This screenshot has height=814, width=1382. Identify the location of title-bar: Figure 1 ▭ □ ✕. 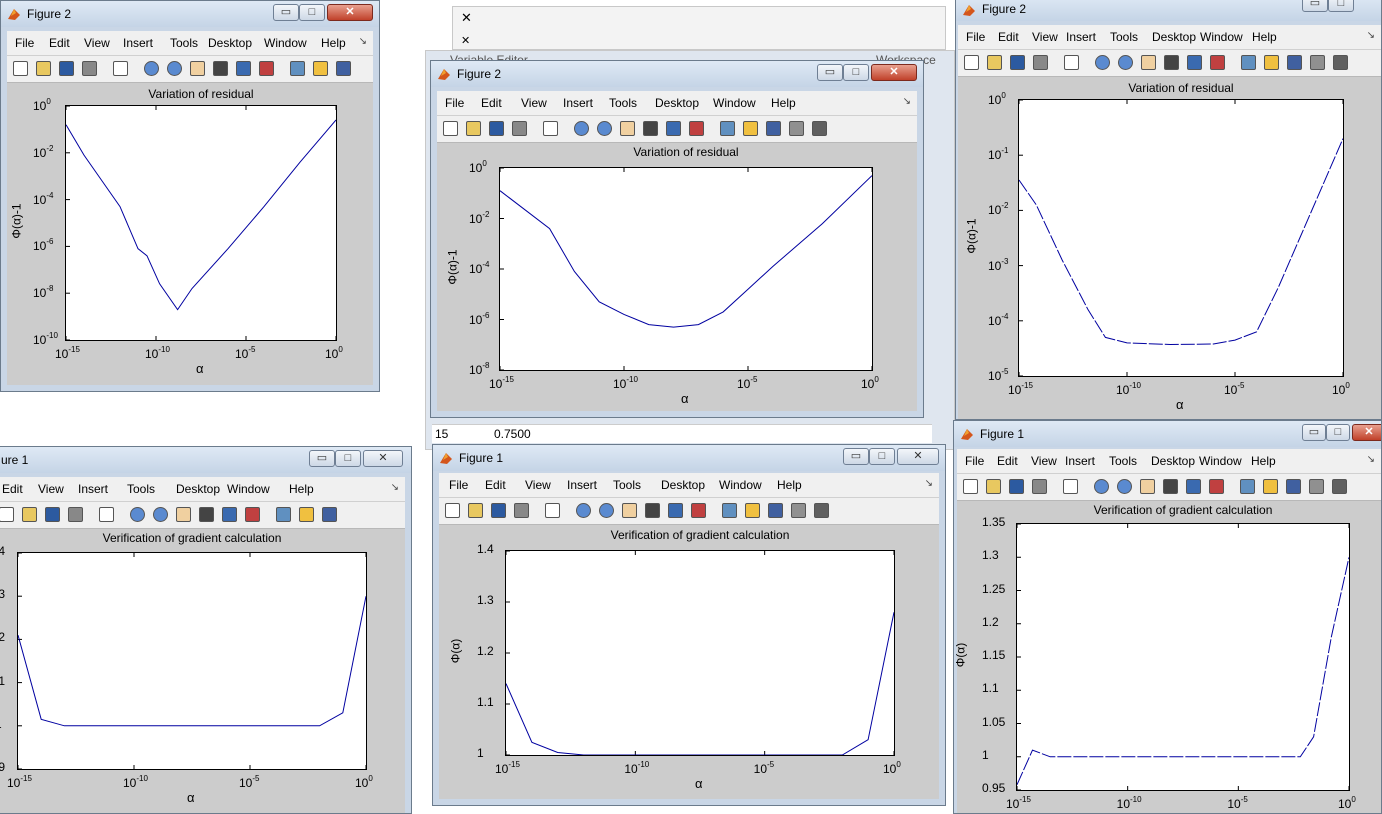
(689, 458).